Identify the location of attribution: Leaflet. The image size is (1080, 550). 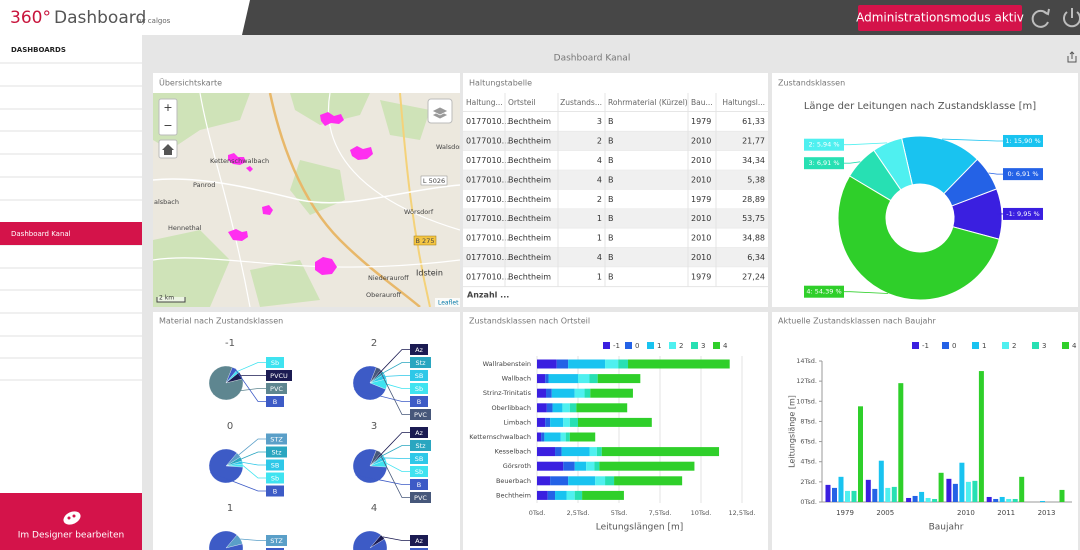
(448, 303).